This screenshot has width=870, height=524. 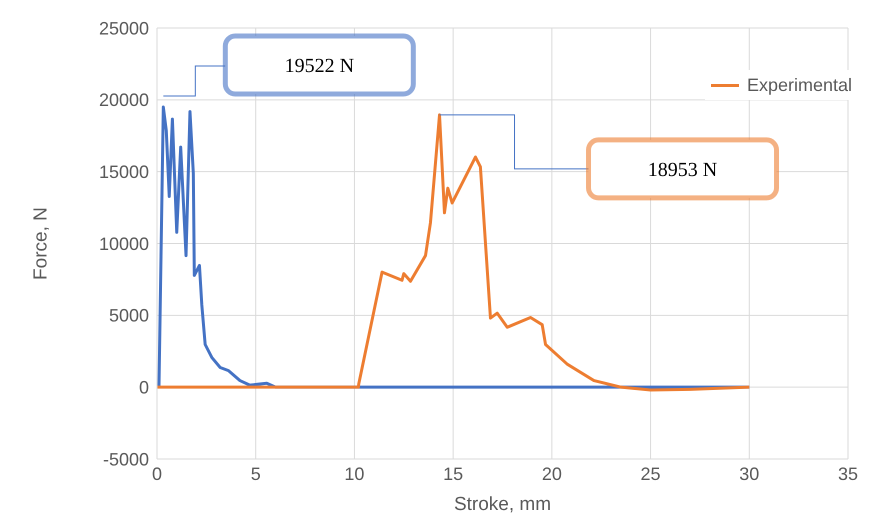 What do you see at coordinates (128, 316) in the screenshot?
I see `y-tick-label: 5000` at bounding box center [128, 316].